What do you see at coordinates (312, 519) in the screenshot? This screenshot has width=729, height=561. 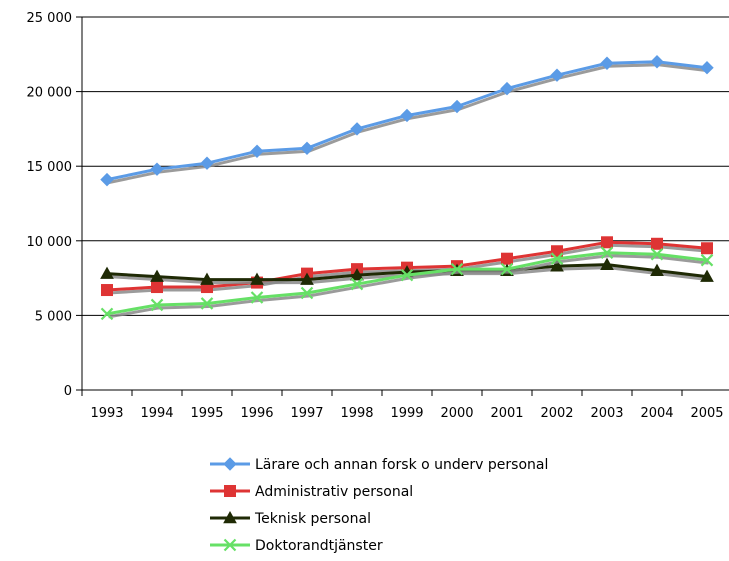 I see `legend-label: Teknisk personal` at bounding box center [312, 519].